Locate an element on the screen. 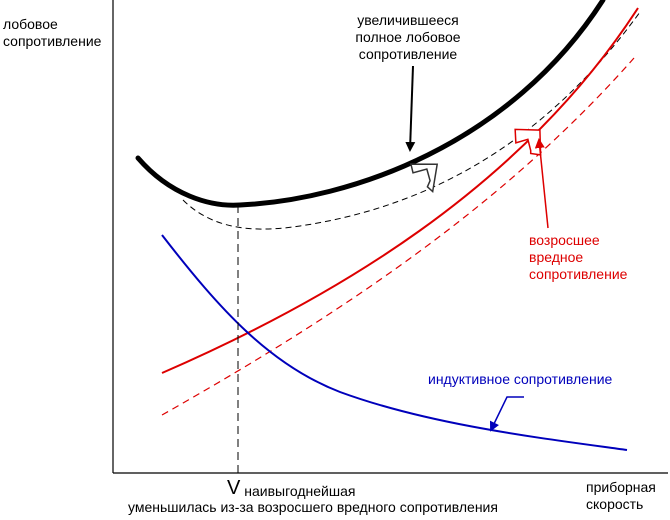  y-axis-label: лобовое сопротивление is located at coordinates (52, 33).